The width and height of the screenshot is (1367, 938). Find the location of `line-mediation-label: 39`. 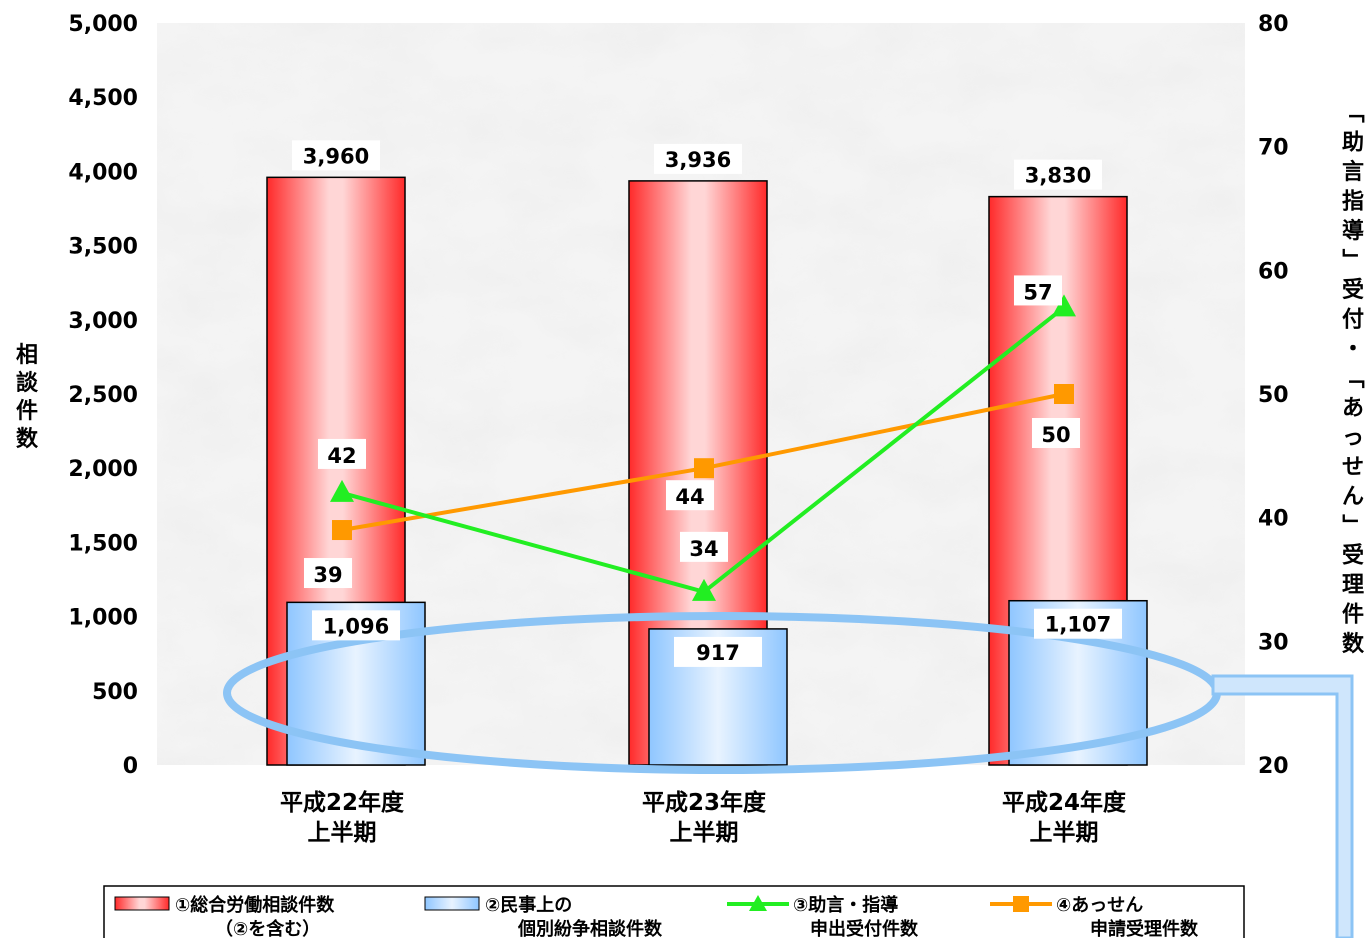

line-mediation-label: 39 is located at coordinates (327, 575).